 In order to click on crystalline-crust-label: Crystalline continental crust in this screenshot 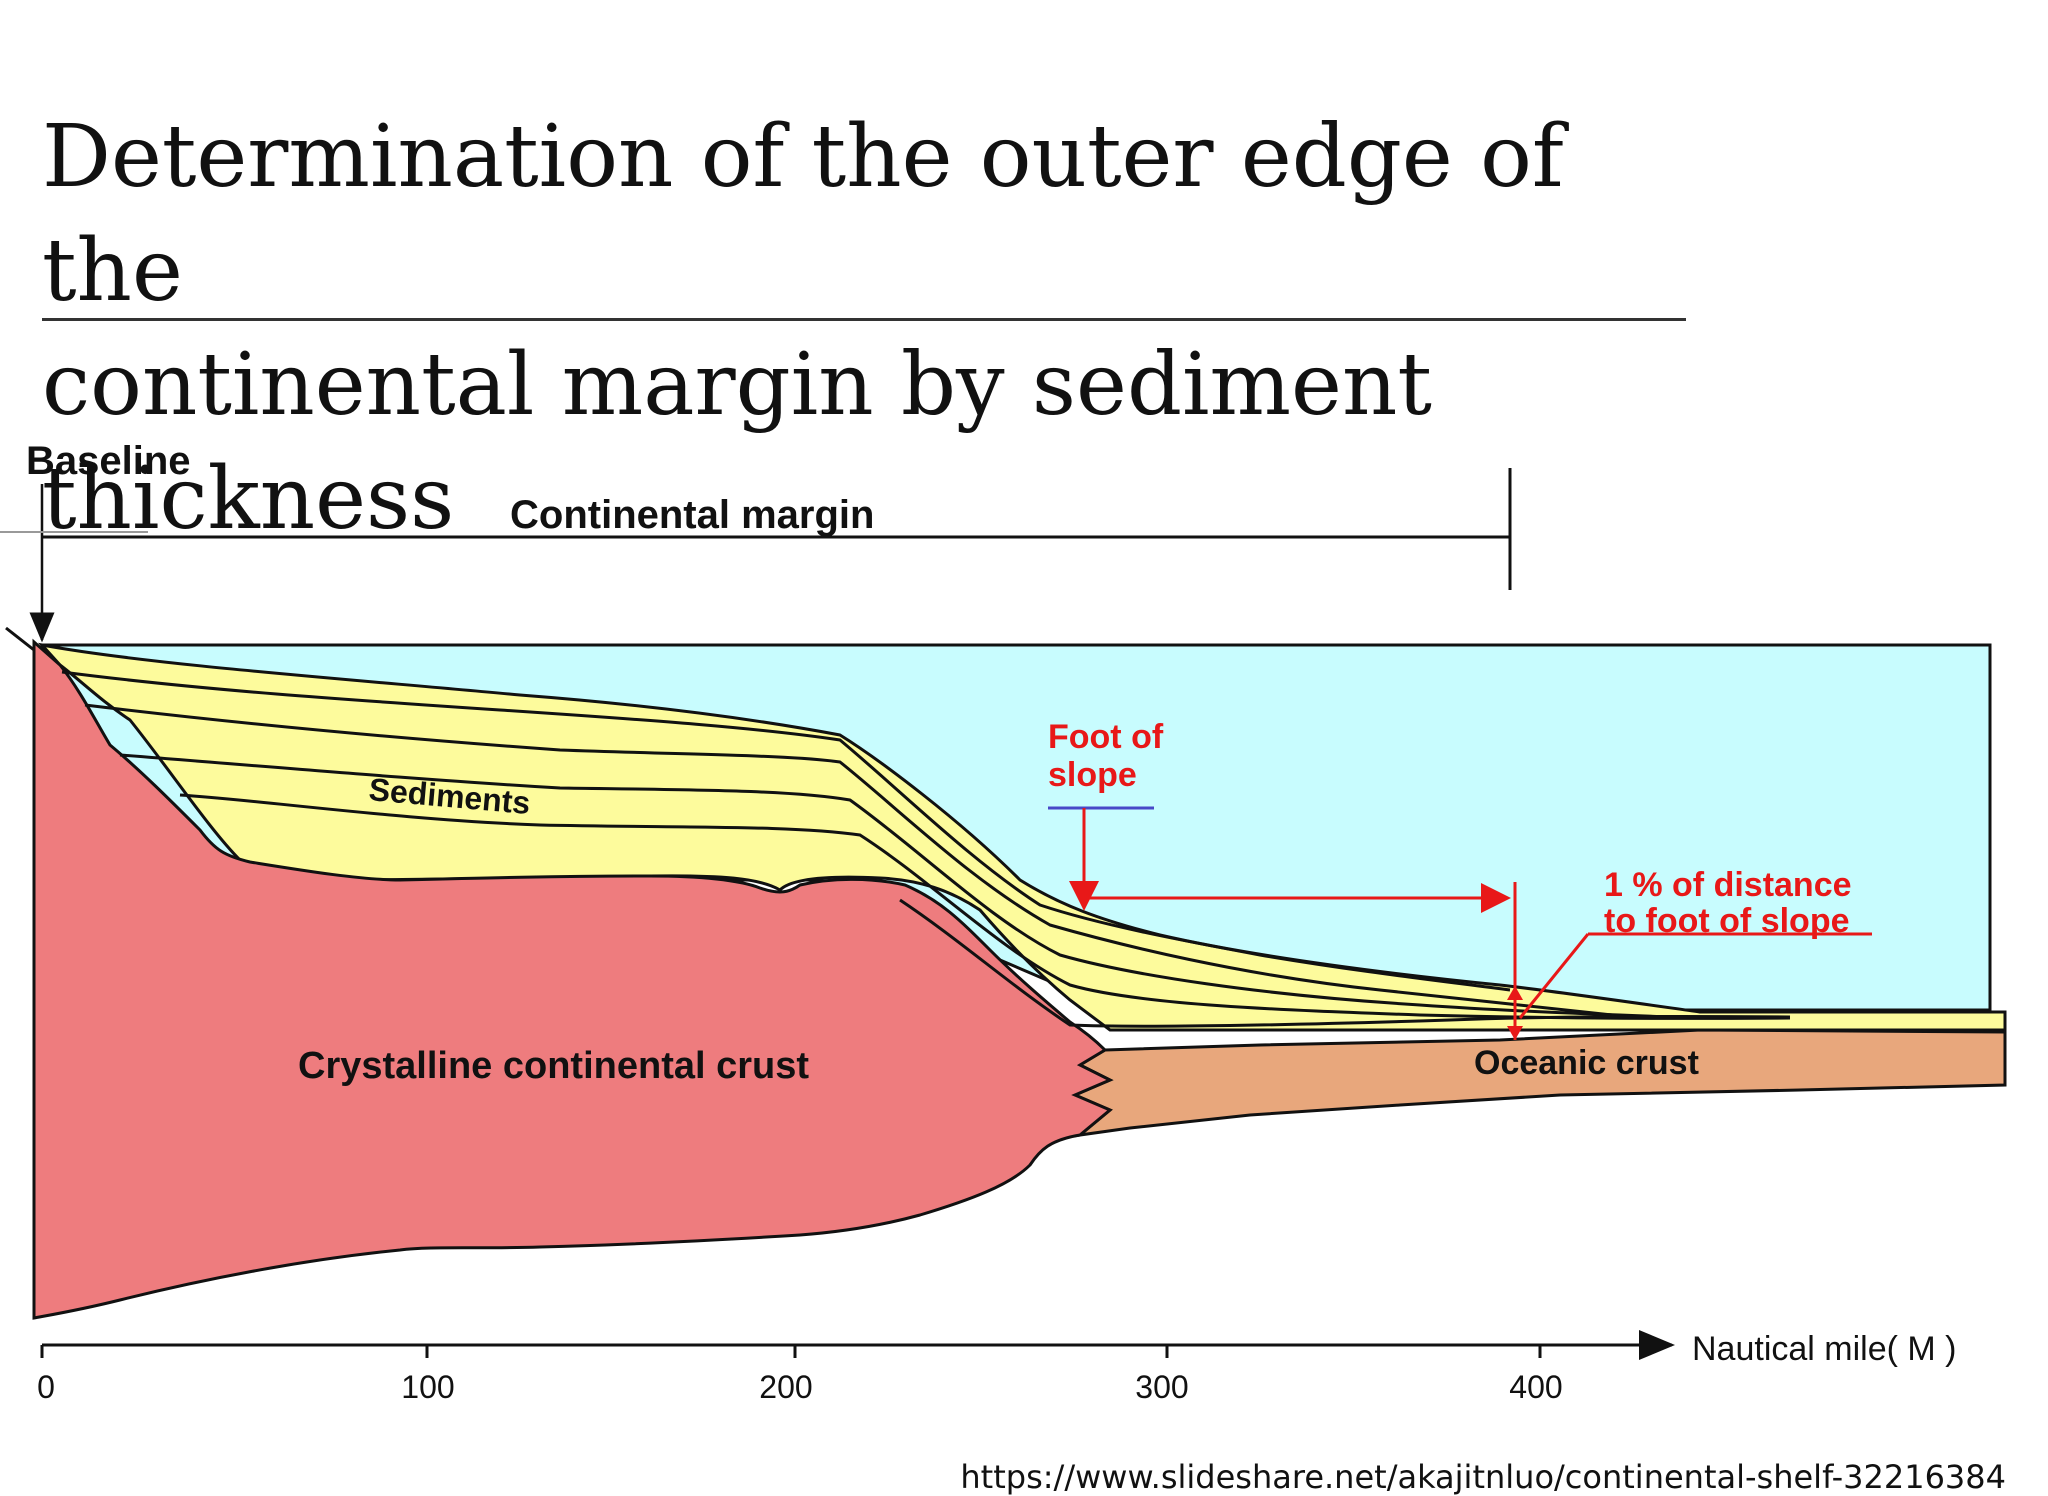, I will do `click(553, 1066)`.